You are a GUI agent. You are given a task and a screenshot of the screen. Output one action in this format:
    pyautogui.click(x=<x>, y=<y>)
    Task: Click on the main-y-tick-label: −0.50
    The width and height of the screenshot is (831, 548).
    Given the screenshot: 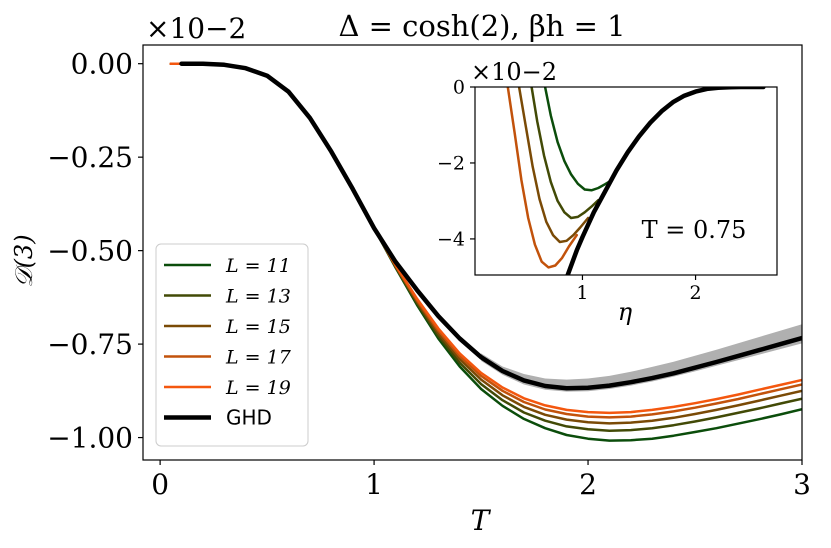 What is the action you would take?
    pyautogui.click(x=90, y=250)
    